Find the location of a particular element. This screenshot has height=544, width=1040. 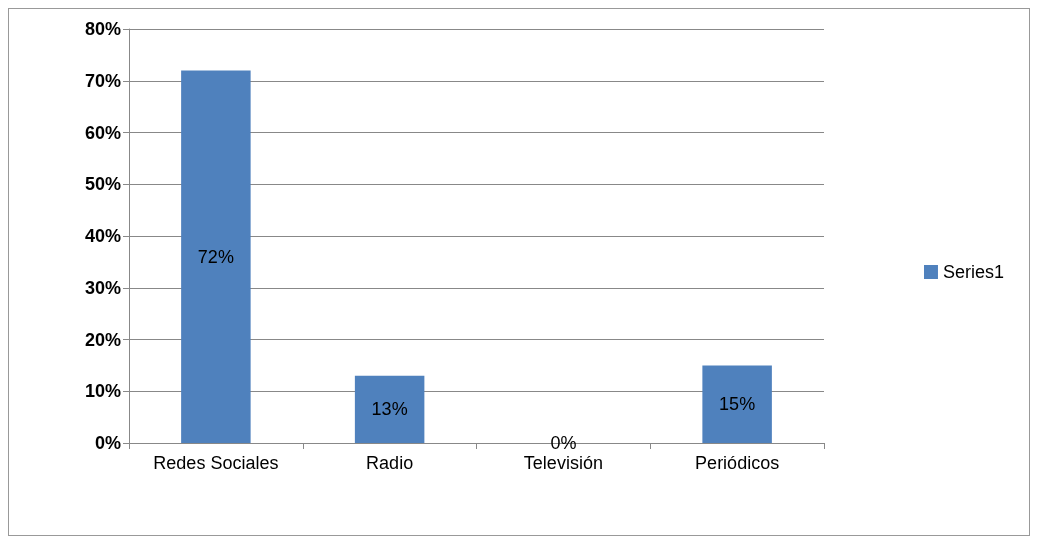

y-tick-label: 20% is located at coordinates (102, 339).